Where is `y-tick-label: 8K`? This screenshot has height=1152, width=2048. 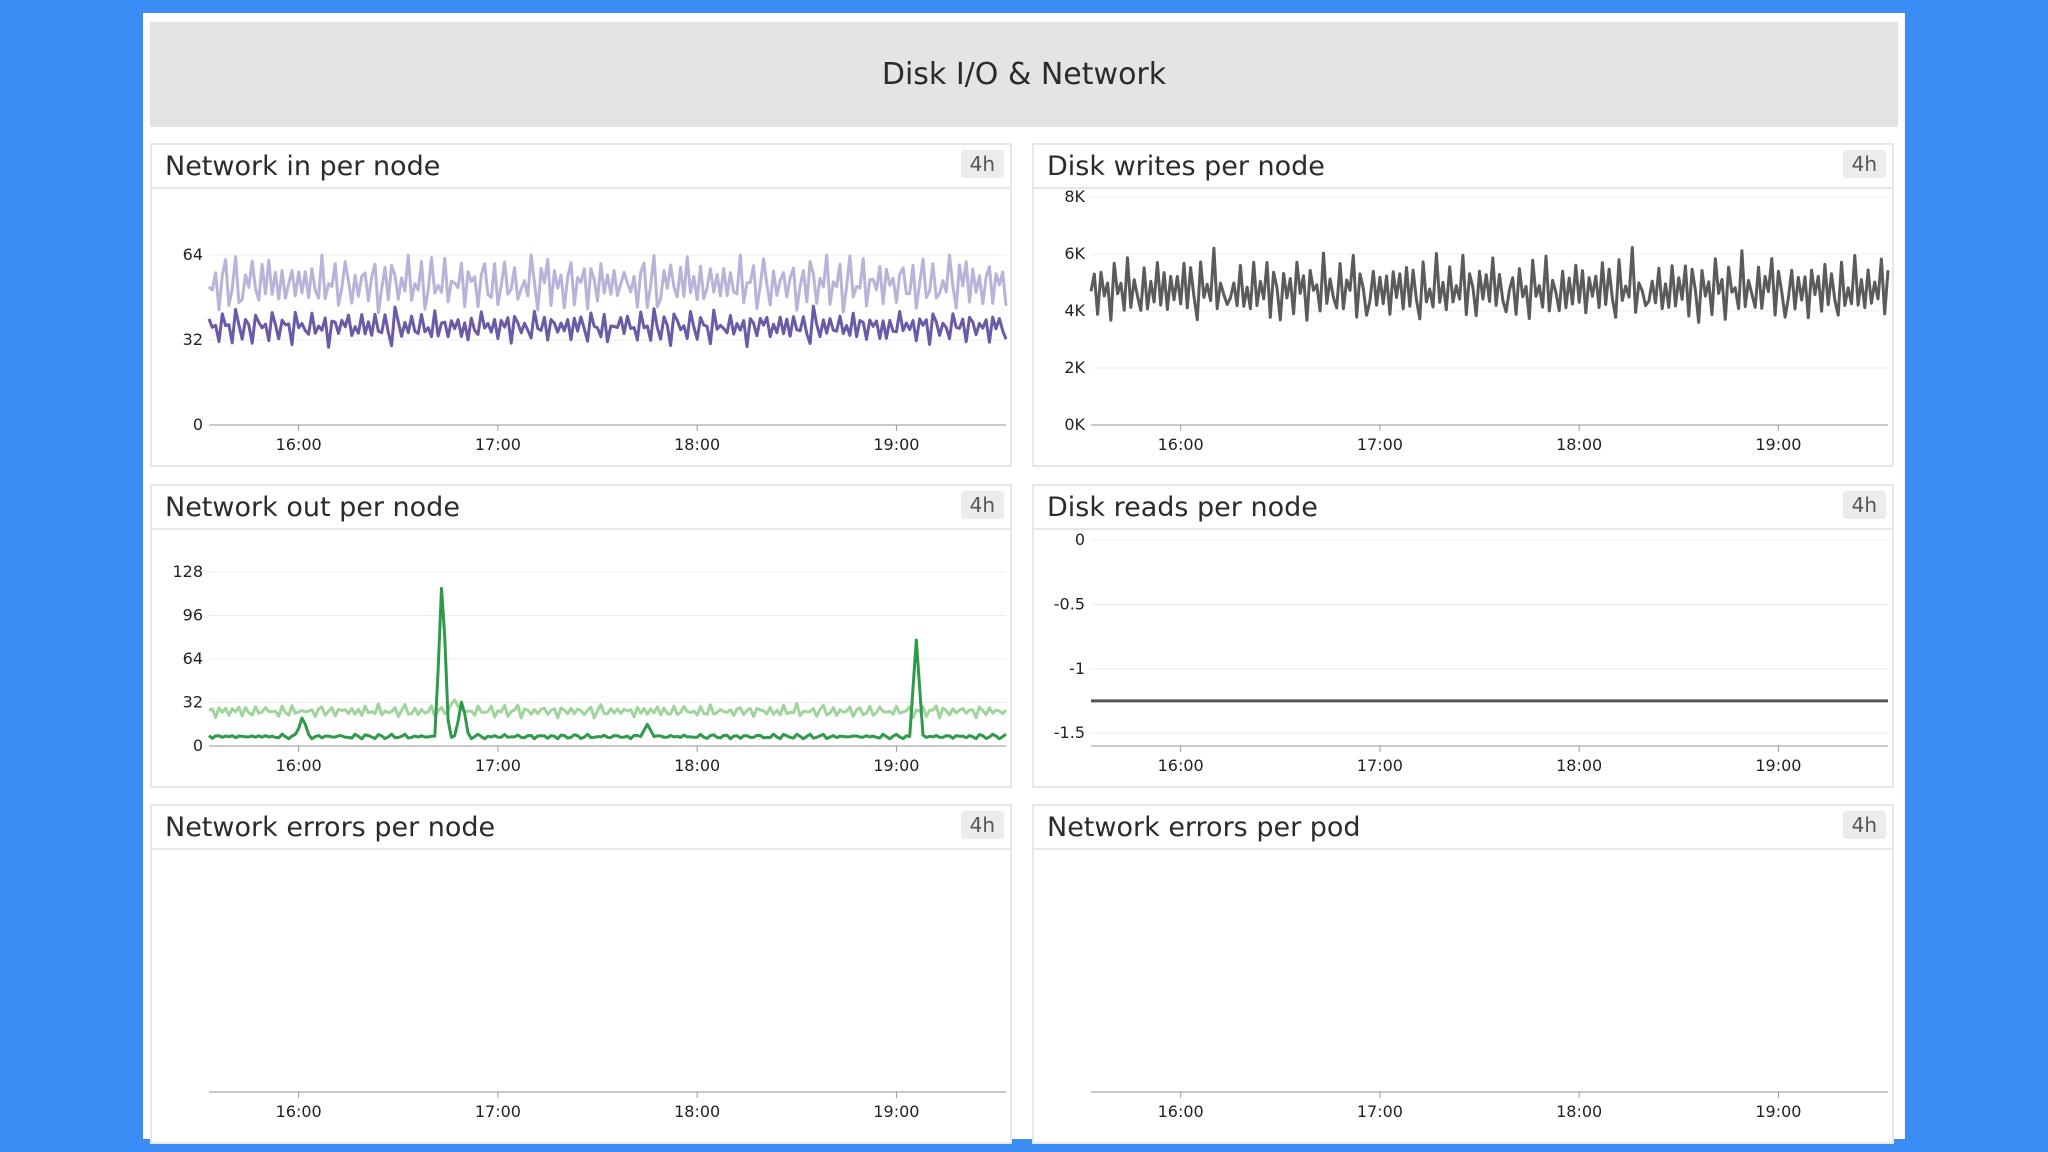 y-tick-label: 8K is located at coordinates (1074, 196).